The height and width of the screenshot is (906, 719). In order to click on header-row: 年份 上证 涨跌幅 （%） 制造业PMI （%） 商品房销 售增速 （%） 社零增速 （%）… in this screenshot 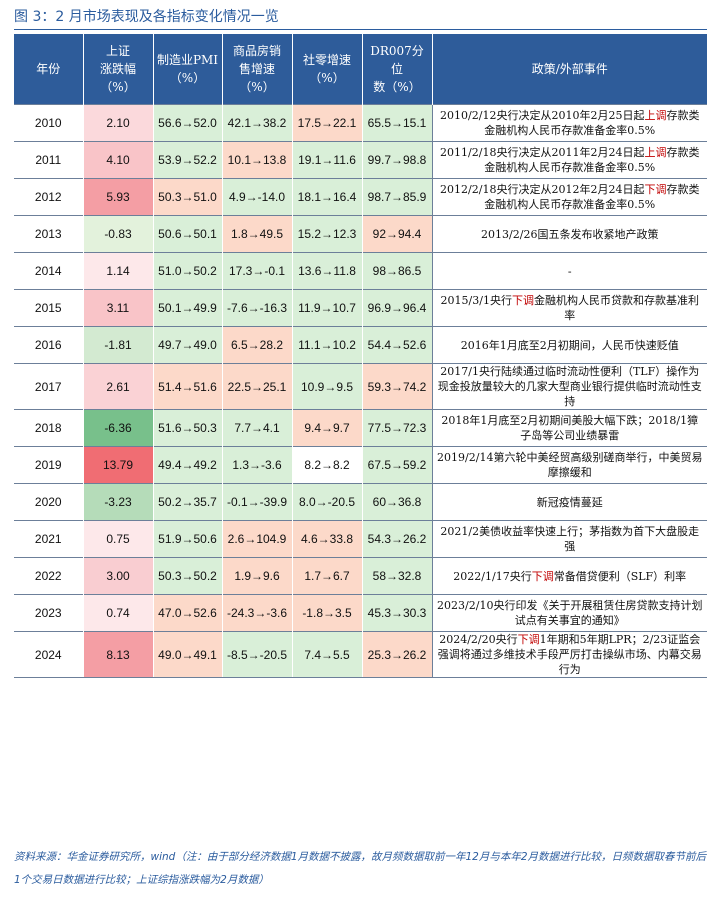, I will do `click(360, 69)`.